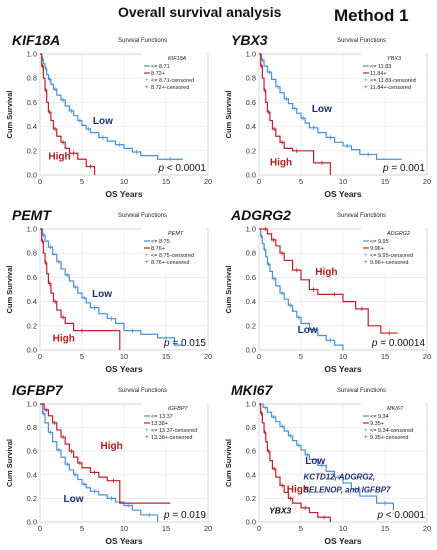  What do you see at coordinates (38, 390) in the screenshot?
I see `gene-label: IGFBP7` at bounding box center [38, 390].